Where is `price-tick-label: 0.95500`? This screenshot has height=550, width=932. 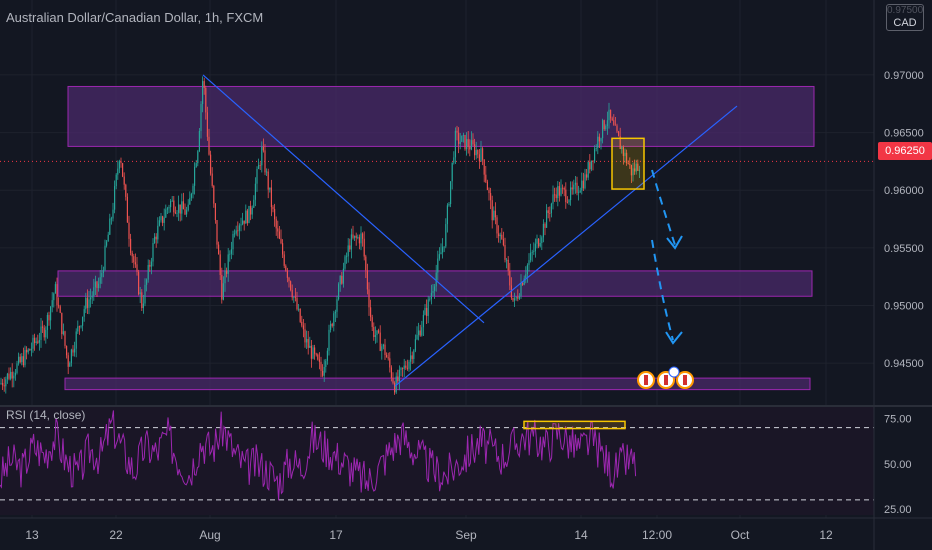
price-tick-label: 0.95500 is located at coordinates (904, 249).